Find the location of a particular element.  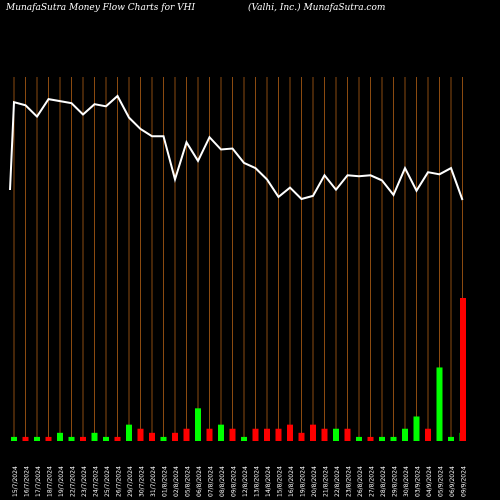

date-label: 07/8/2024 is located at coordinates (211, 481).